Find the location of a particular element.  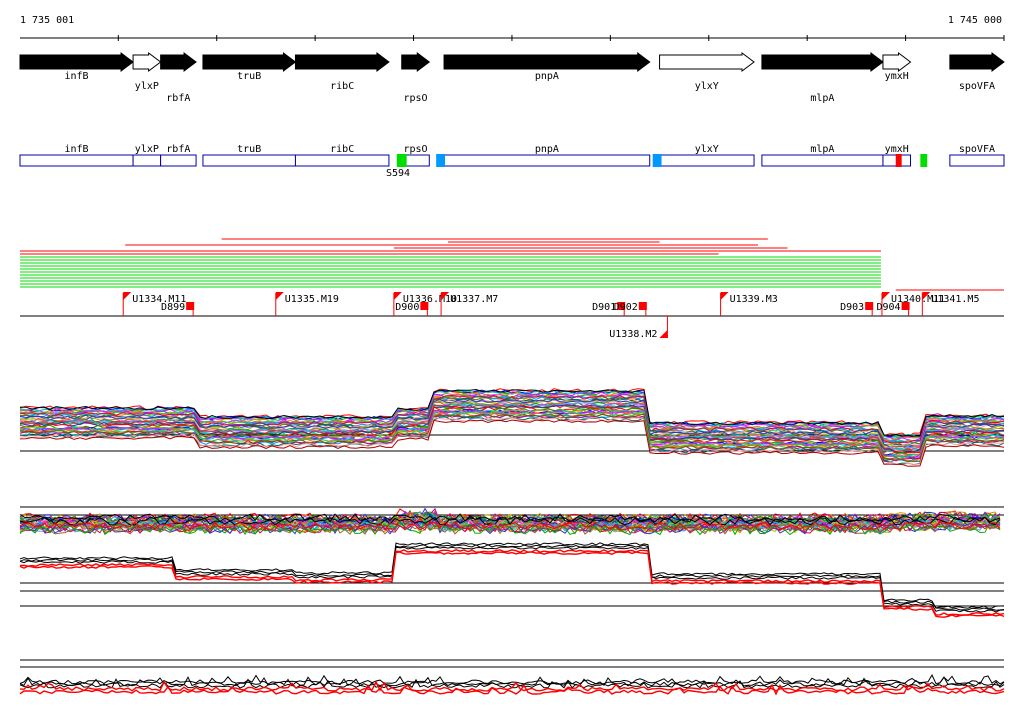

gene-box-mlpA is located at coordinates (822, 160).